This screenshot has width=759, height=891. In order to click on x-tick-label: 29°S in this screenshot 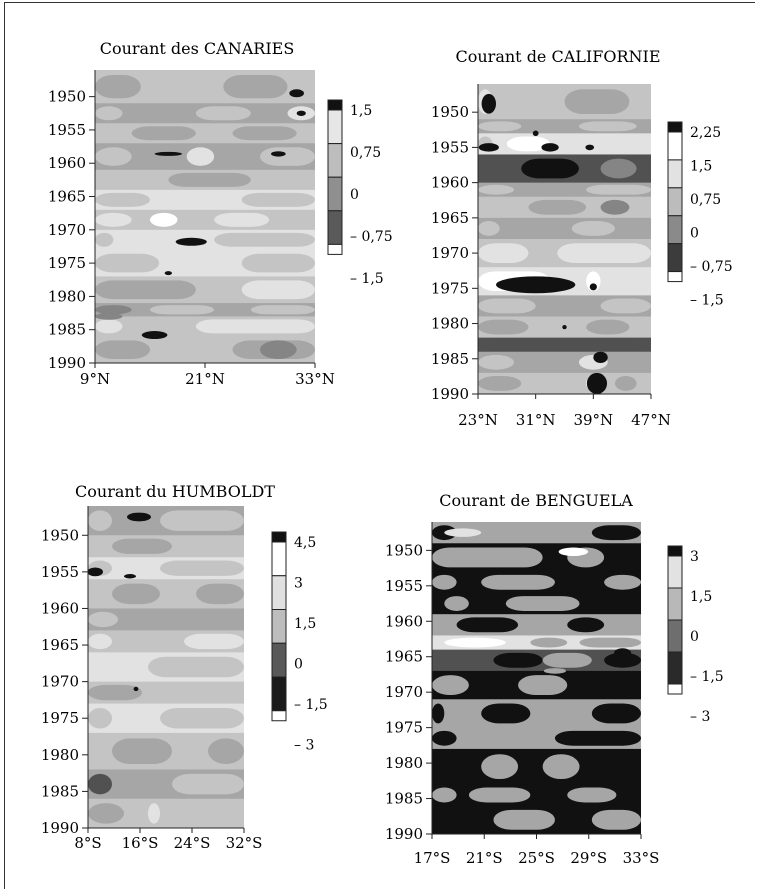, I will do `click(588, 858)`.